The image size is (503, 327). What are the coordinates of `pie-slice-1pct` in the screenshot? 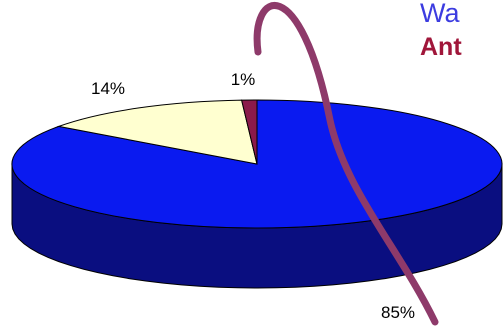 It's located at (249, 132).